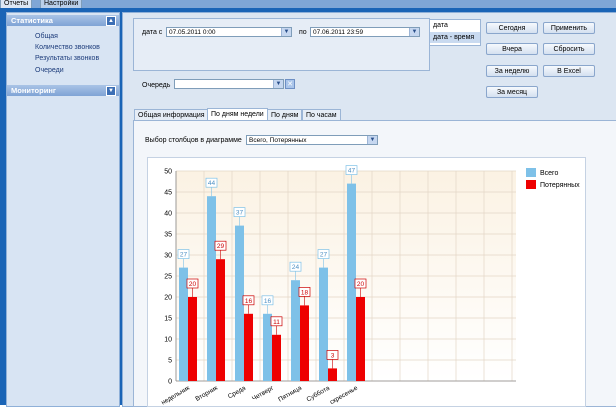 The height and width of the screenshot is (408, 616). Describe the element at coordinates (168, 235) in the screenshot. I see `y-tick-label: 35` at that location.